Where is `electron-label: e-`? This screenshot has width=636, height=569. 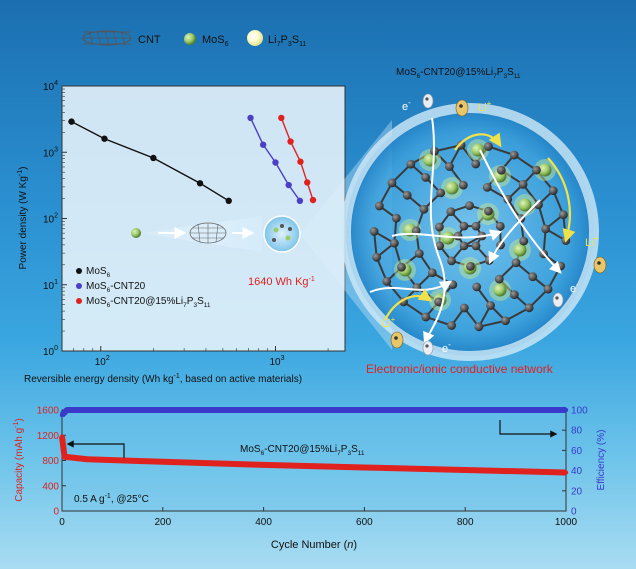
electron-label: e- is located at coordinates (406, 105).